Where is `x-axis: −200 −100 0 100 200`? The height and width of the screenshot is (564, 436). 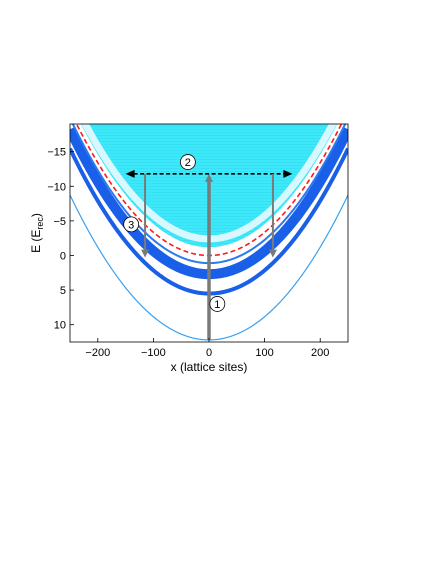
x-axis: −200 −100 0 100 200 is located at coordinates (207, 348).